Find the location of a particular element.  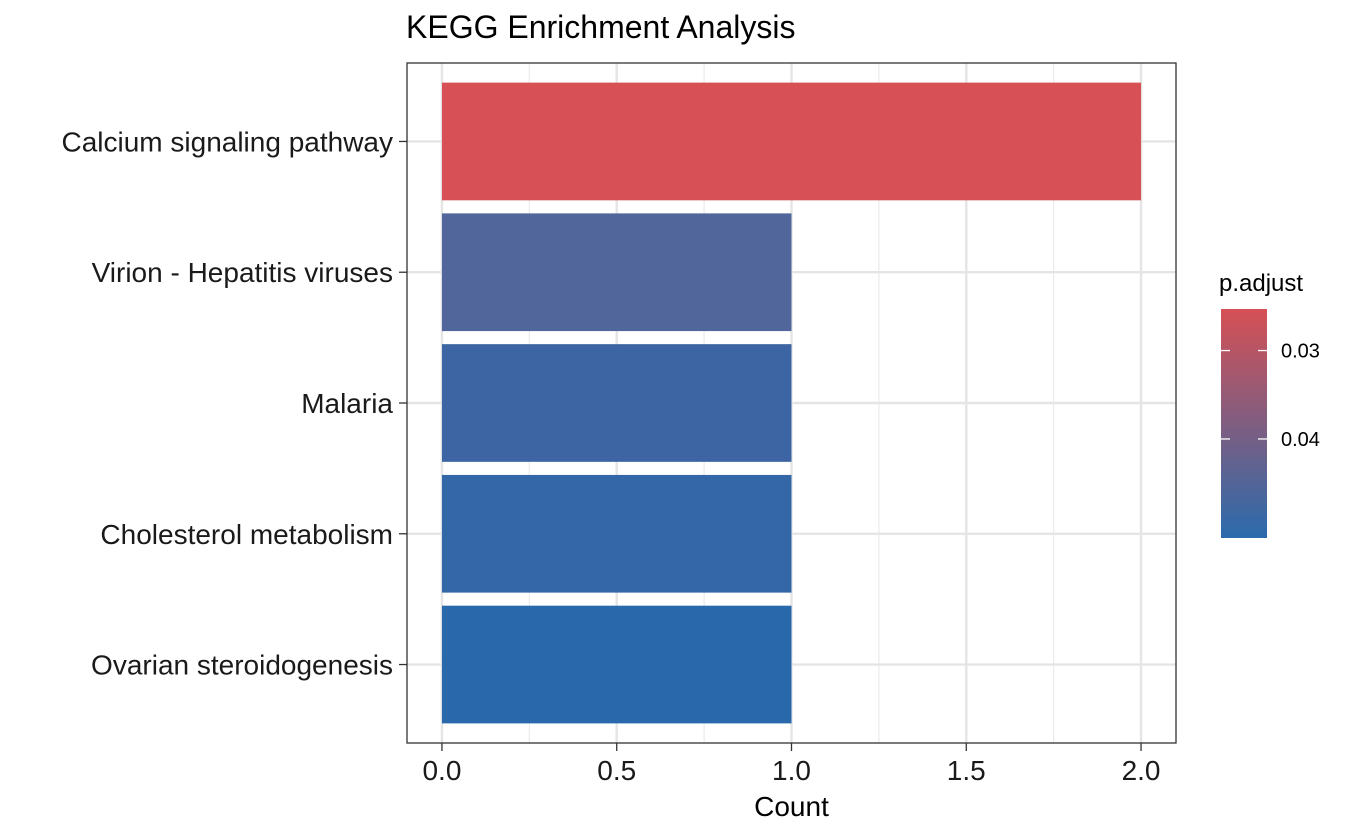

legend-ticks: 0.03 0.04 is located at coordinates (1270, 396).